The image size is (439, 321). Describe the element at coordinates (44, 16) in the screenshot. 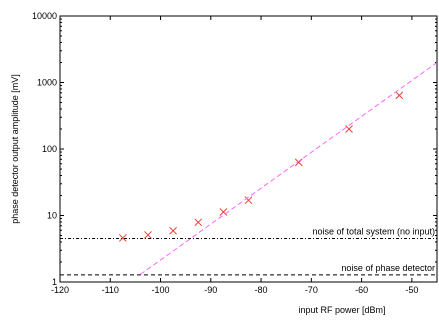

I see `y-tick-label: 10000` at that location.